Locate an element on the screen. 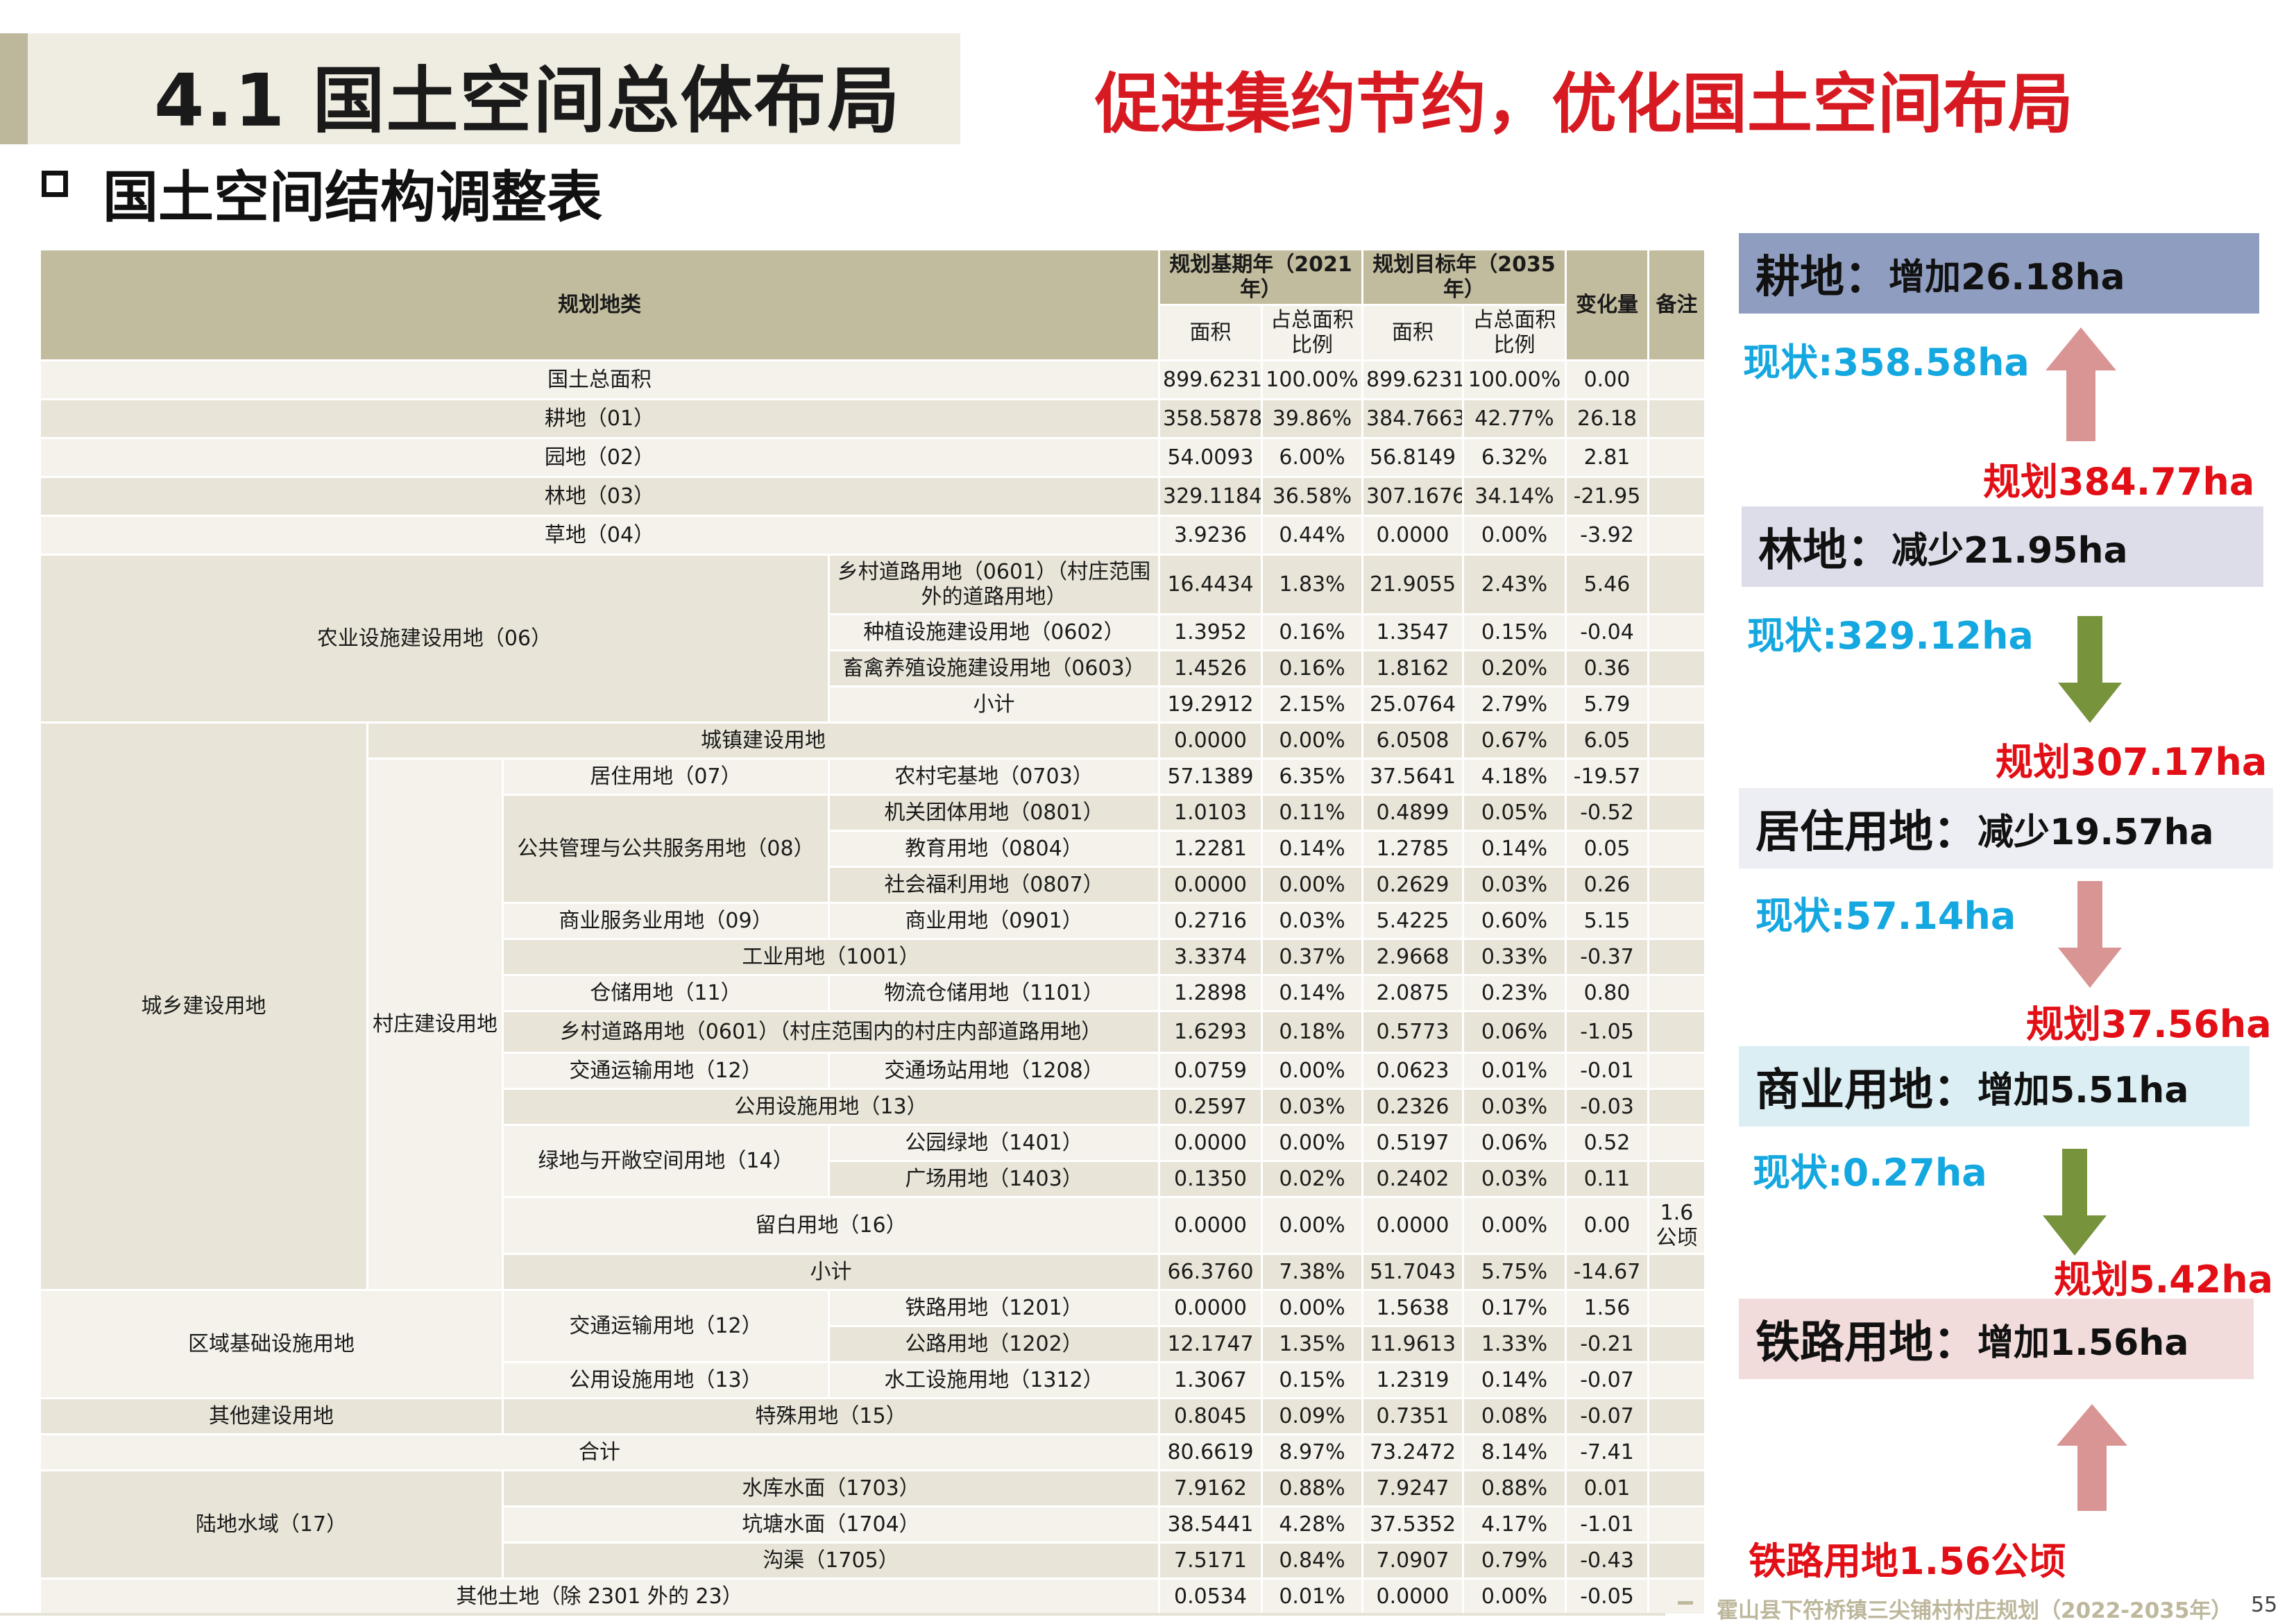  table-cell: -0.21 is located at coordinates (1607, 1344).